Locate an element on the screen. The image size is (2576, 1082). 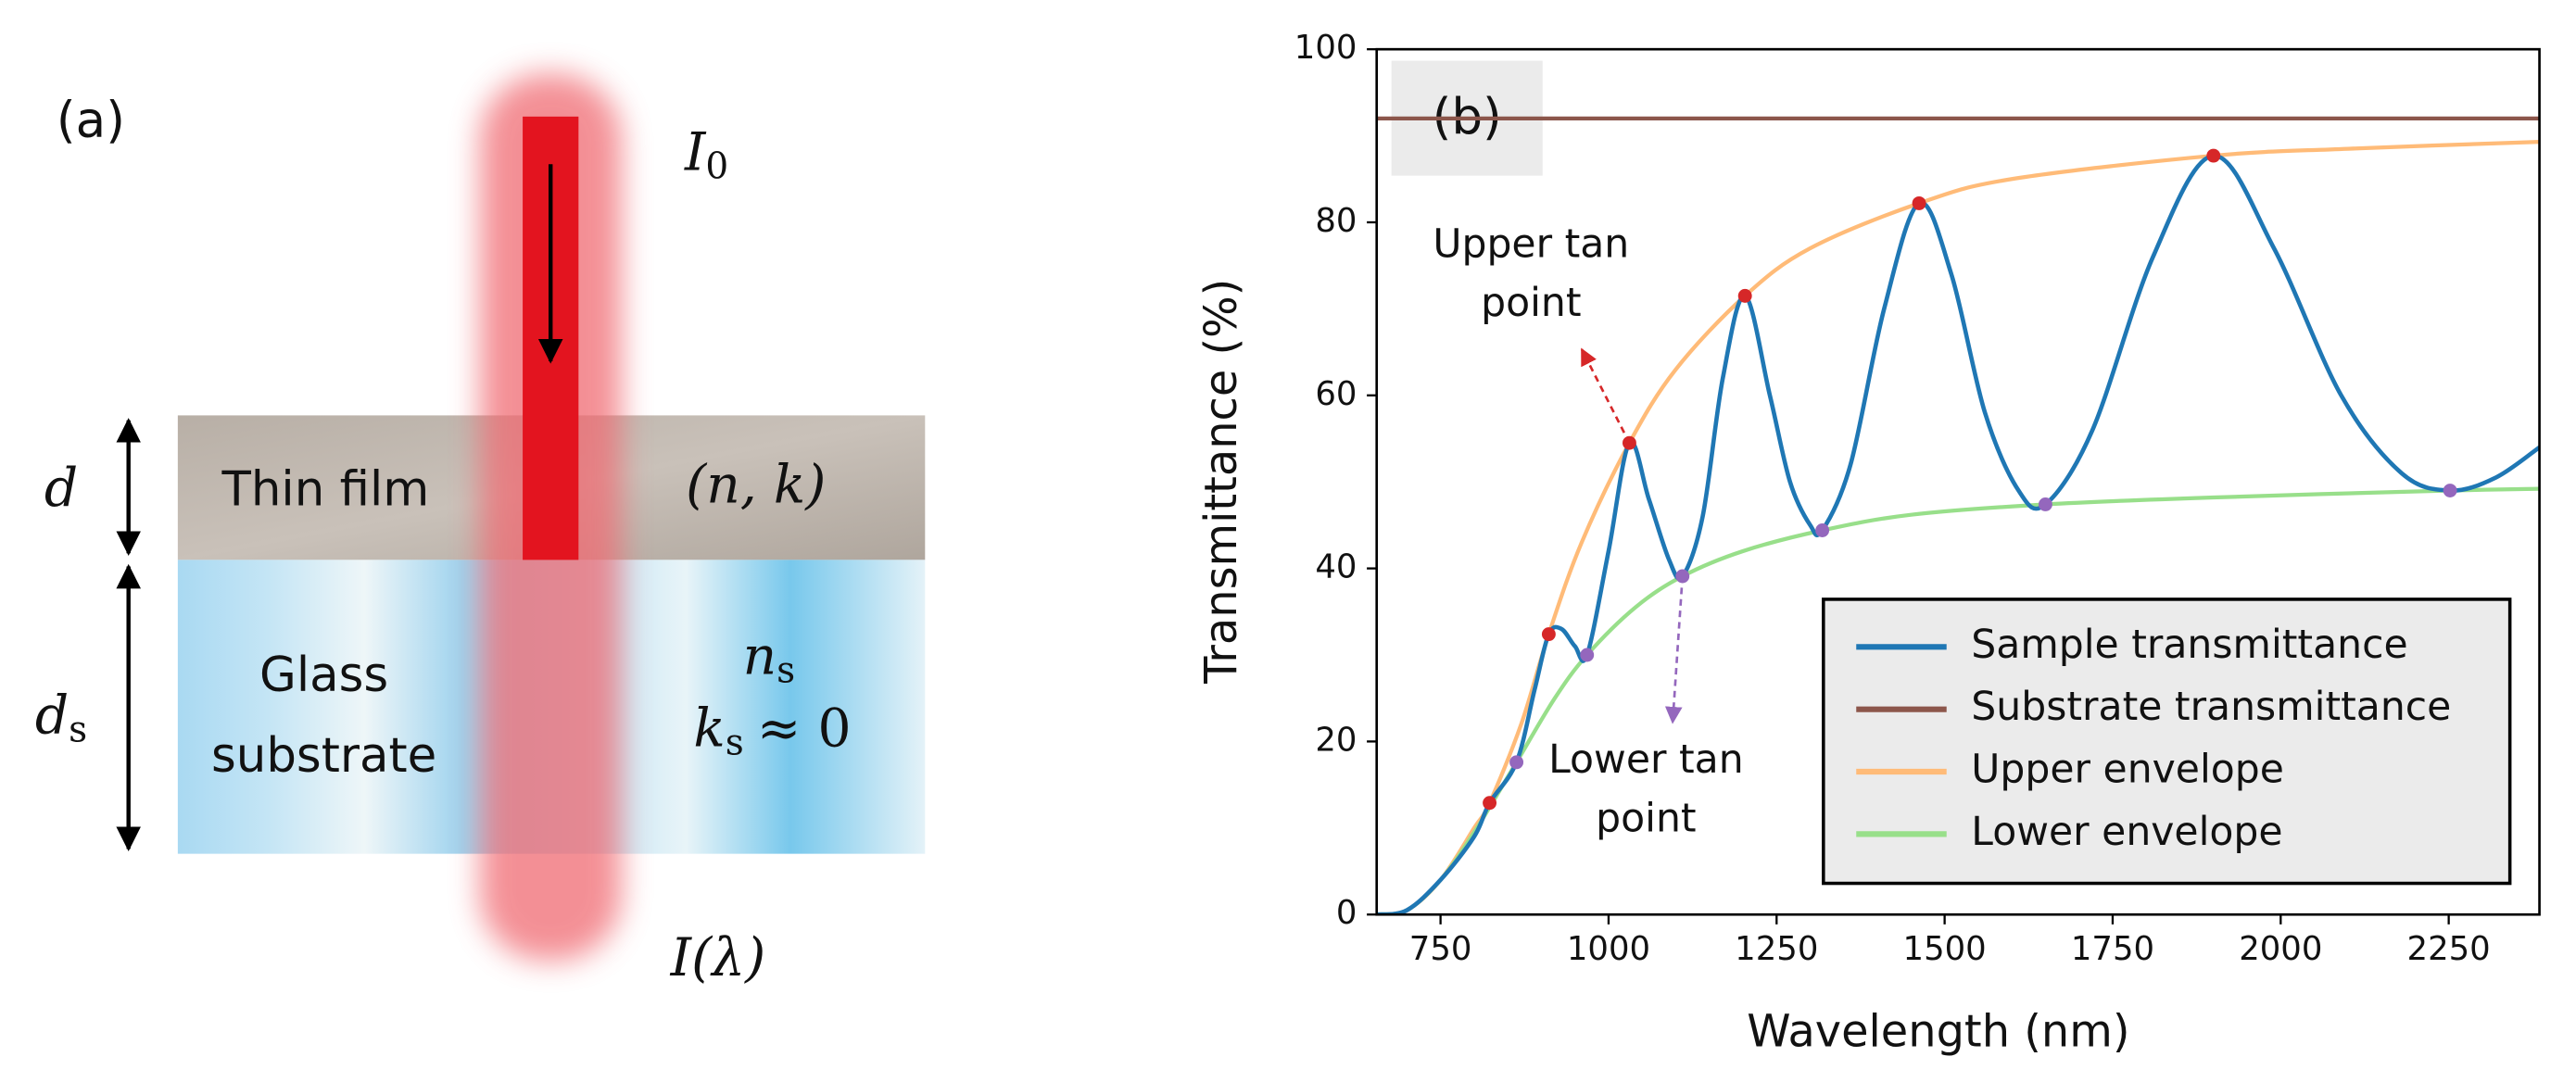
y-tick-label: 0 is located at coordinates (1346, 913).